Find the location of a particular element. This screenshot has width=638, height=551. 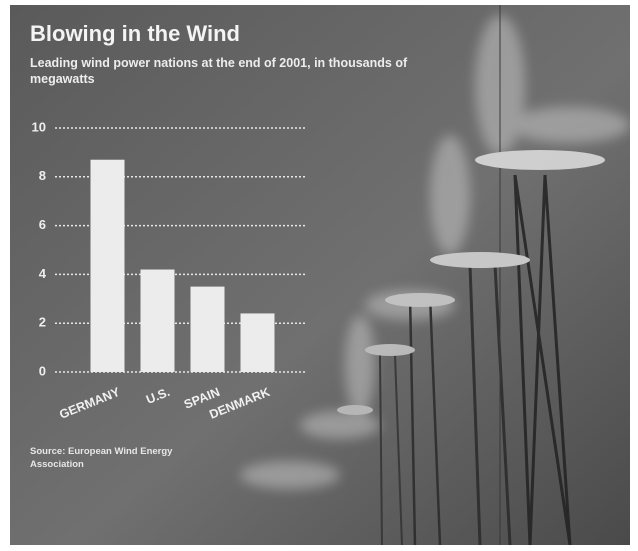

y-tick-label: 4 is located at coordinates (43, 273).